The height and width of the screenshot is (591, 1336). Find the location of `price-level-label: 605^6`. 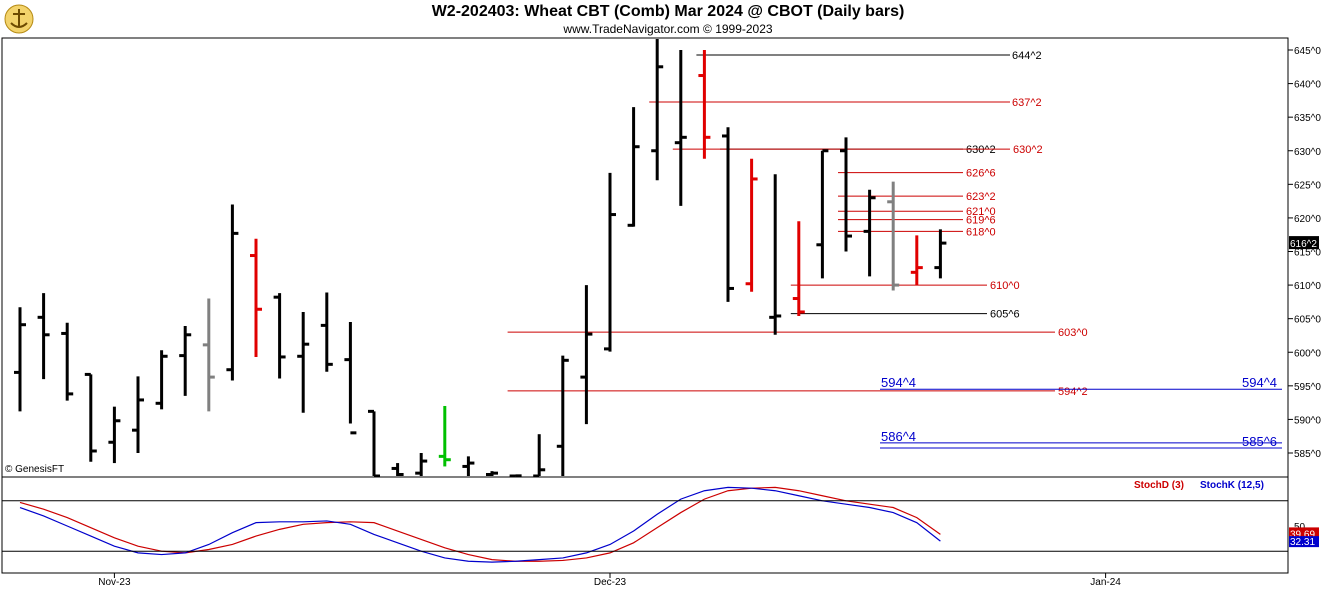

price-level-label: 605^6 is located at coordinates (1005, 315).